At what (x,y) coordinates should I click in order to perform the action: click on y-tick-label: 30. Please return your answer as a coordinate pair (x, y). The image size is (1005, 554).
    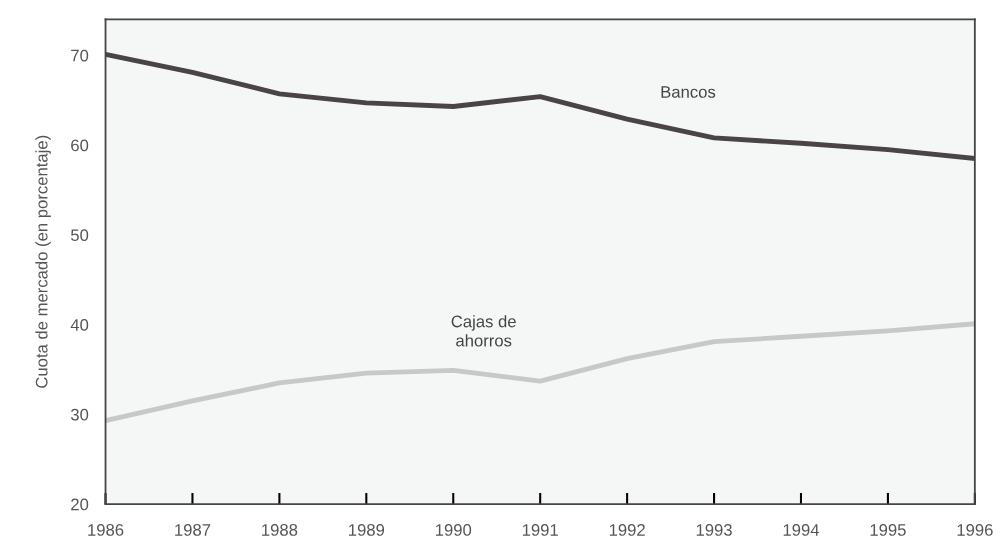
    Looking at the image, I should click on (79, 414).